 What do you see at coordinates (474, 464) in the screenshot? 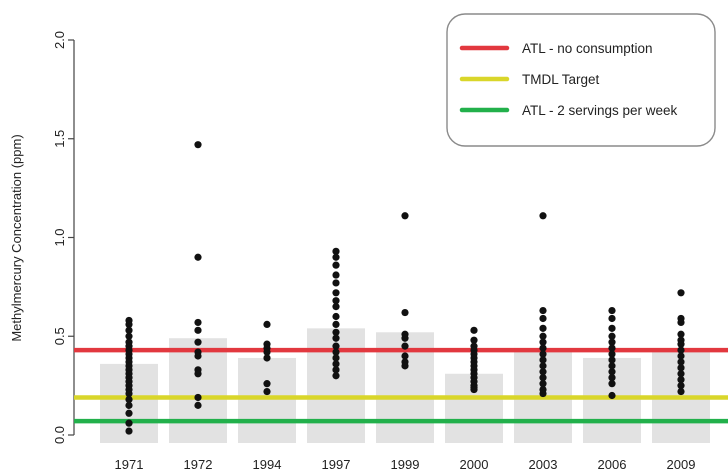
I see `x-tick-label: 2000` at bounding box center [474, 464].